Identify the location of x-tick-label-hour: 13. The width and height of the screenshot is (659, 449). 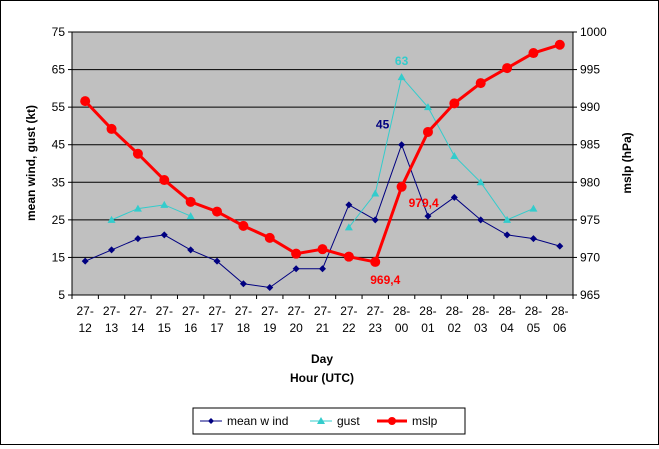
(112, 328).